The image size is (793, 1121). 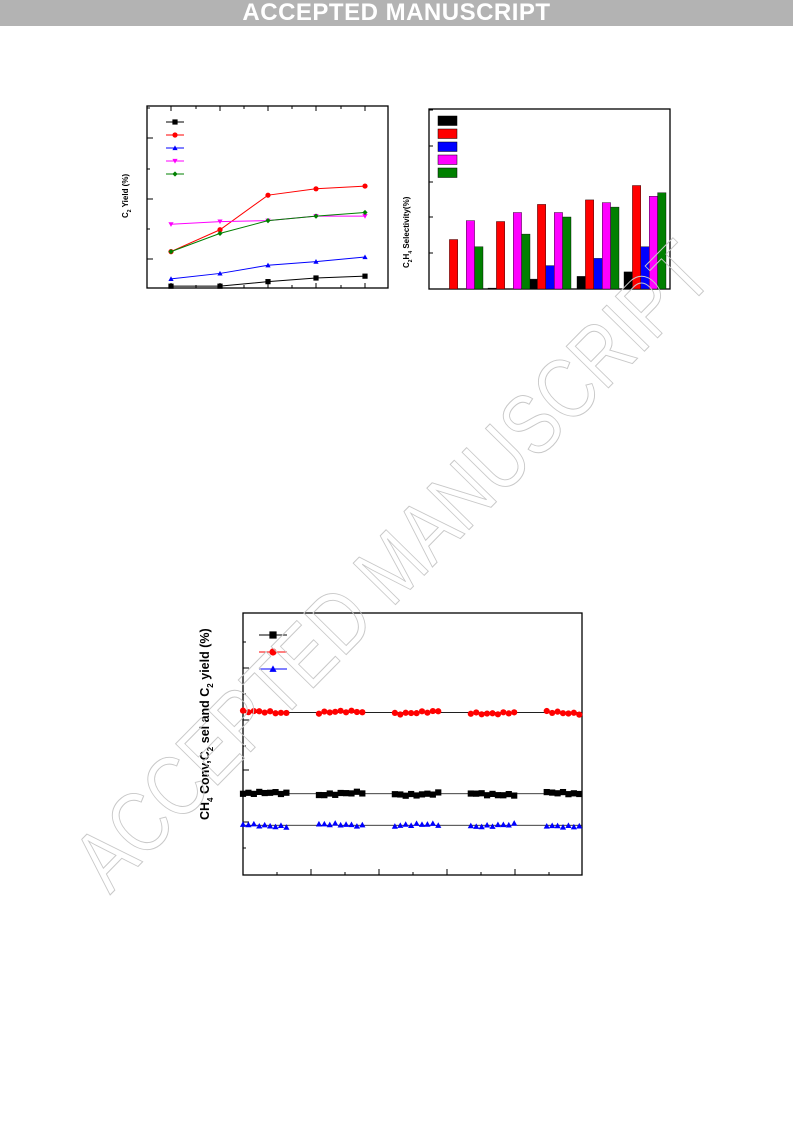 I want to click on chart2-ylabel: C2H4 Selectivity(%), so click(x=408, y=232).